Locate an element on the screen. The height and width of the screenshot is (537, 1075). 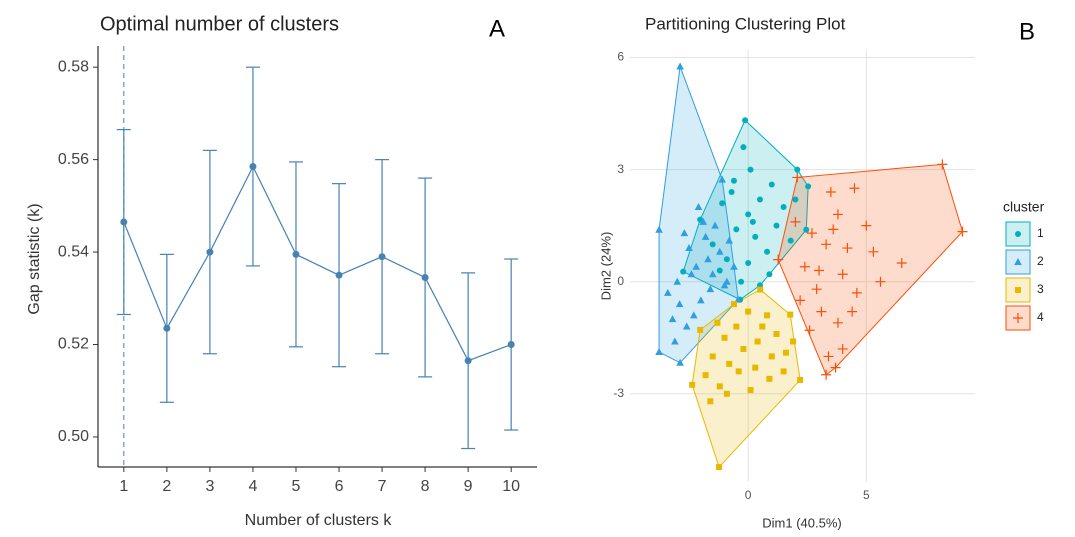
x-tick-label: 3 is located at coordinates (209, 486).